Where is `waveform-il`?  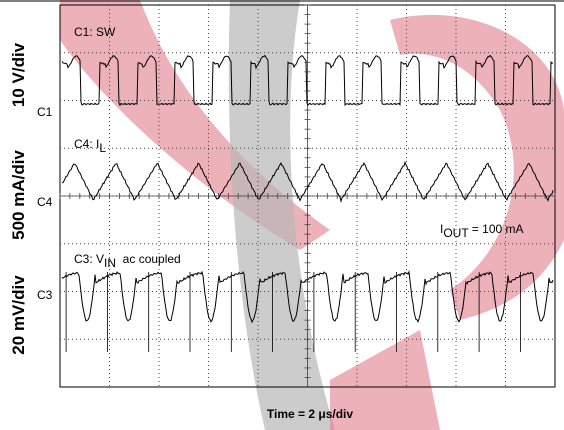
waveform-il is located at coordinates (307, 181).